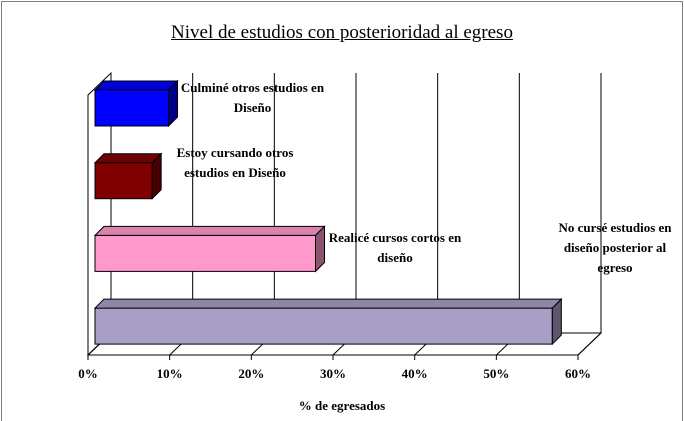  I want to click on x-tick-label: 10%, so click(170, 373).